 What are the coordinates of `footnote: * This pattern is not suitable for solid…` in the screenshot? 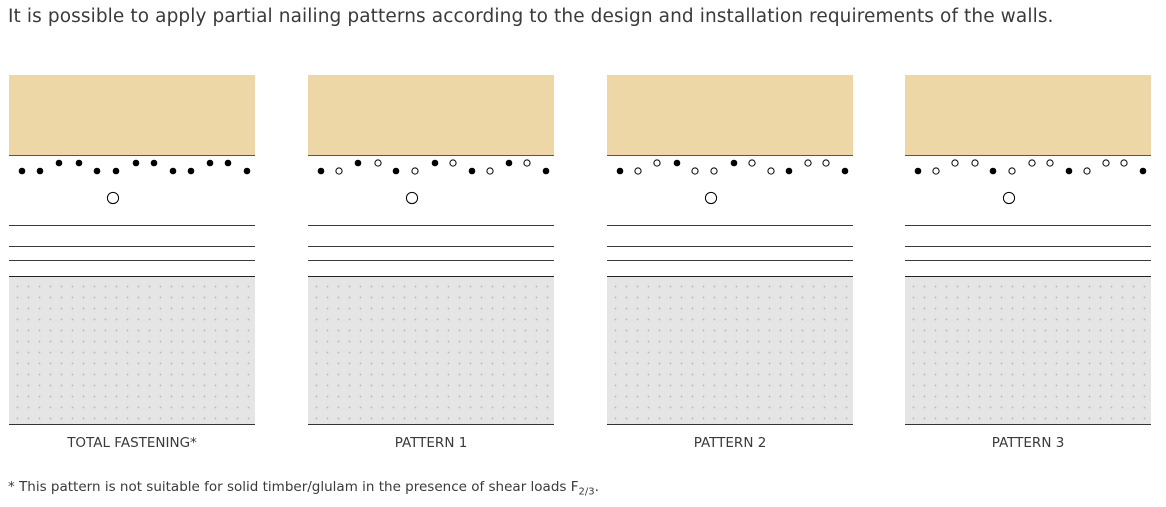 It's located at (303, 488).